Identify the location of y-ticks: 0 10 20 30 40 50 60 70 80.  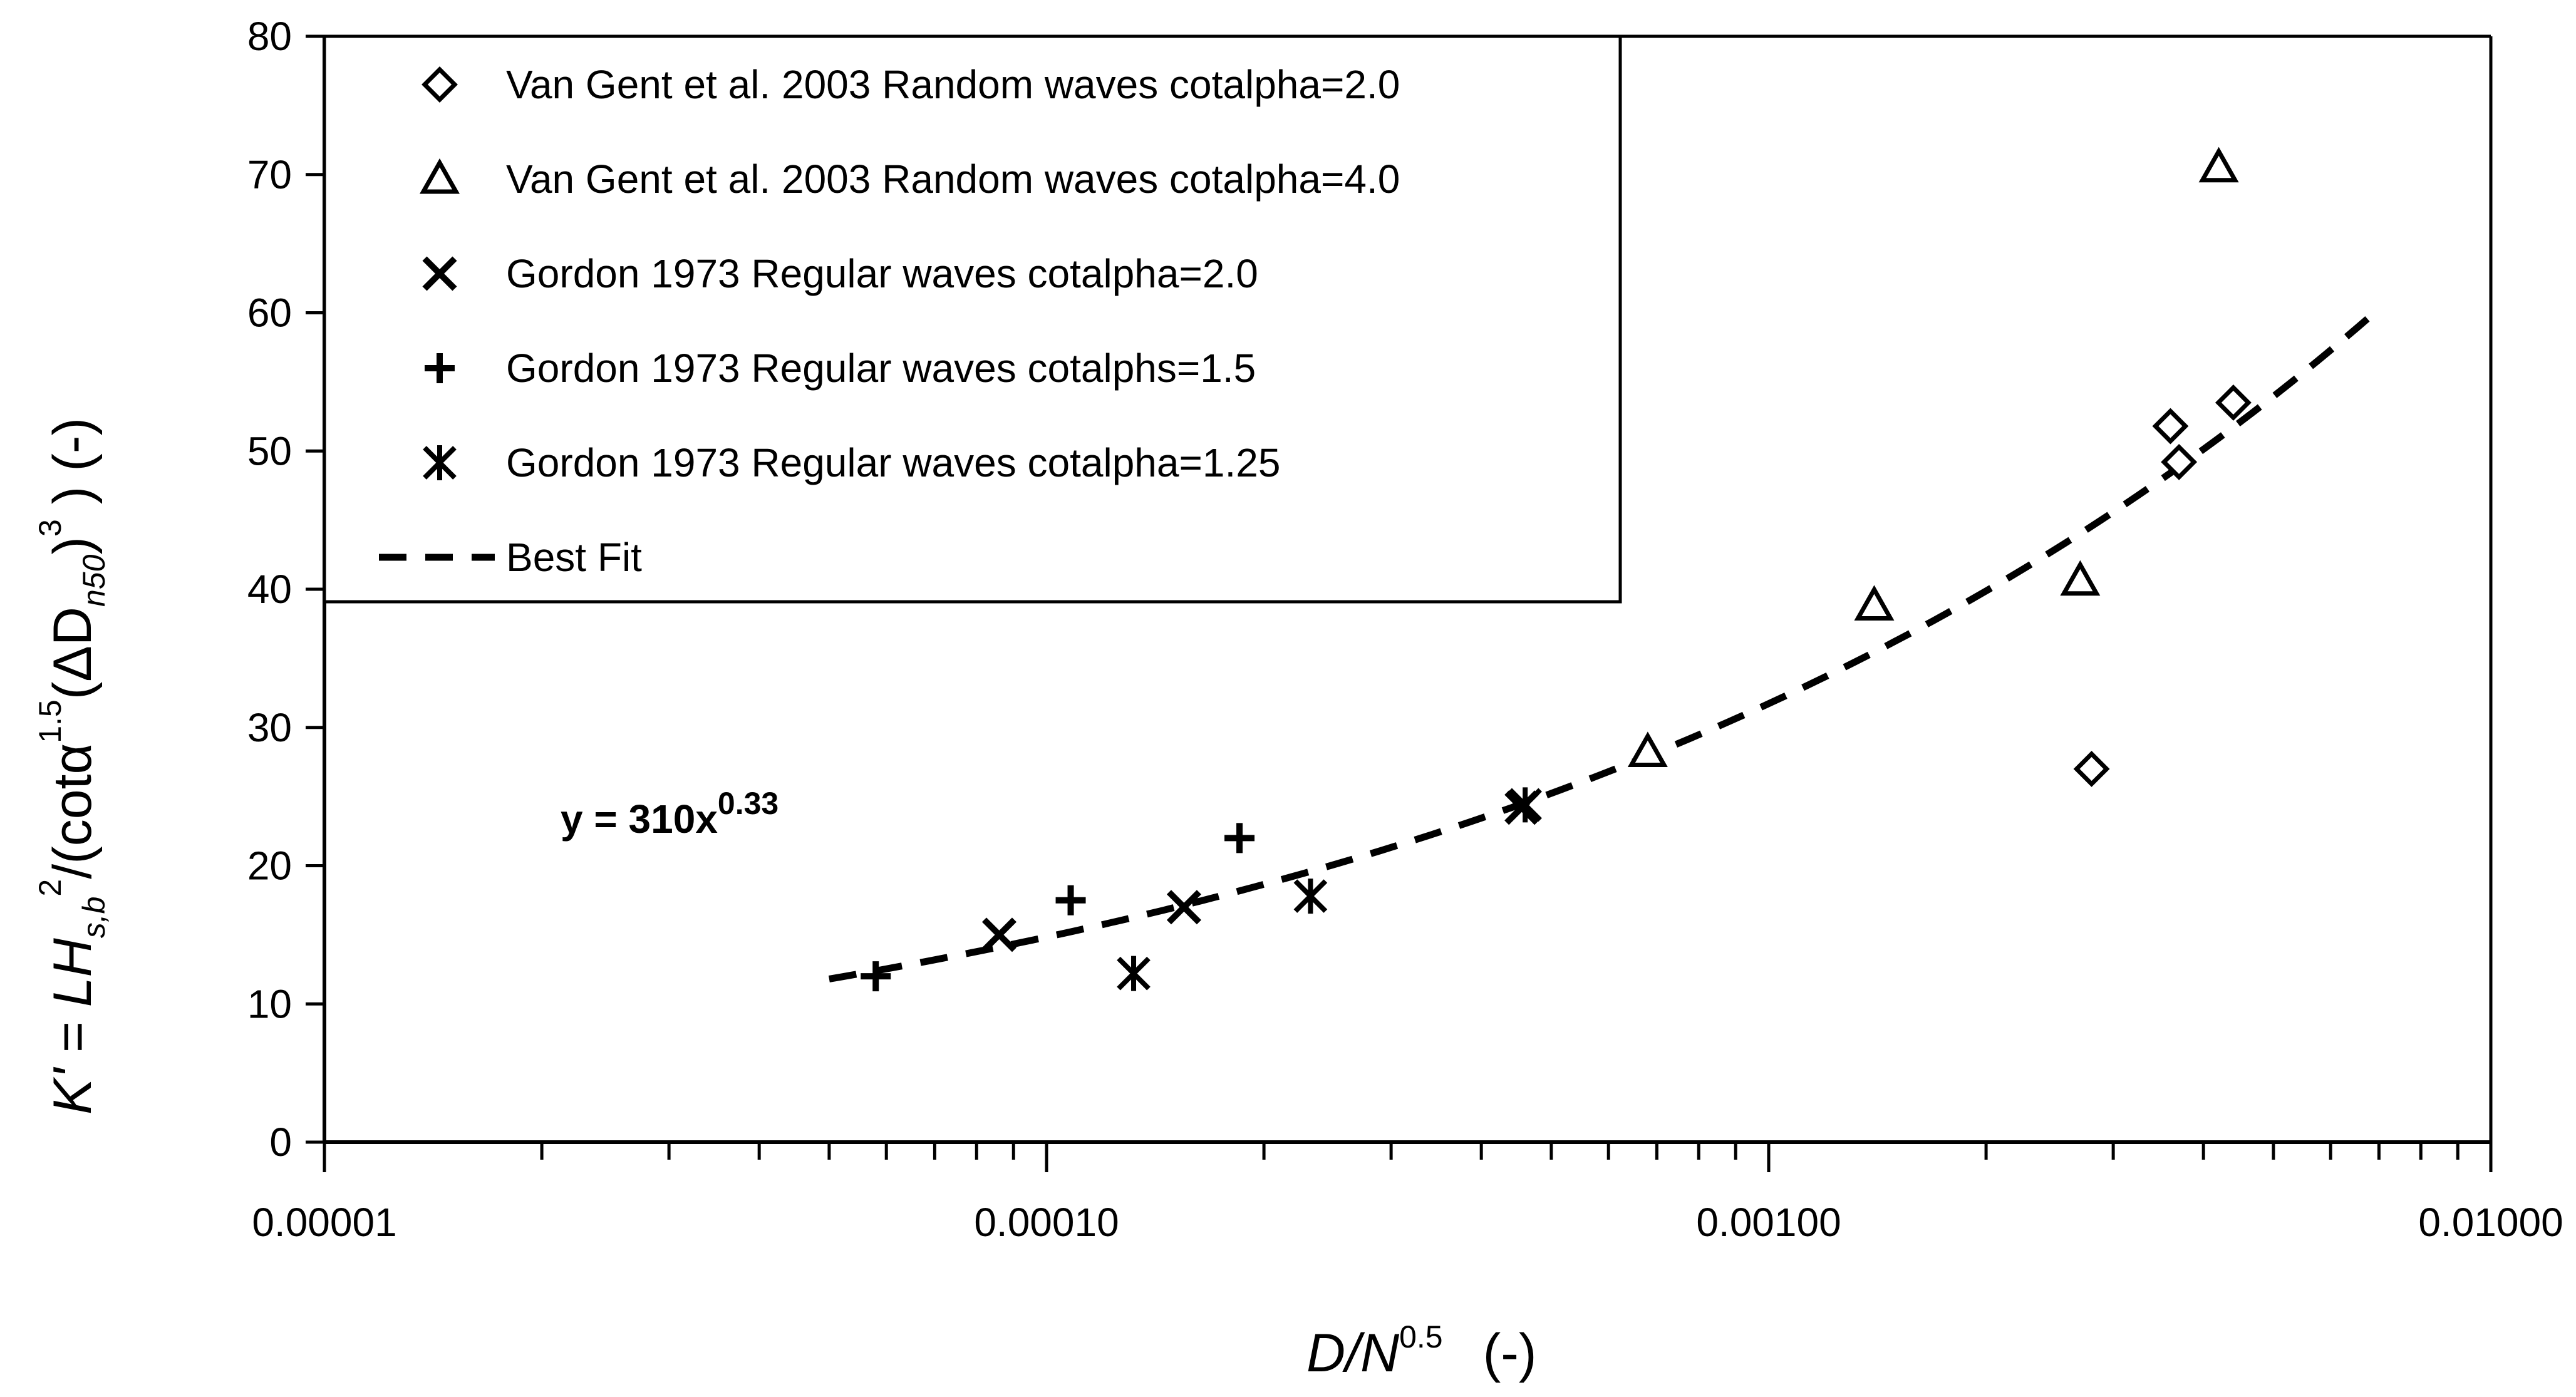
(285, 589).